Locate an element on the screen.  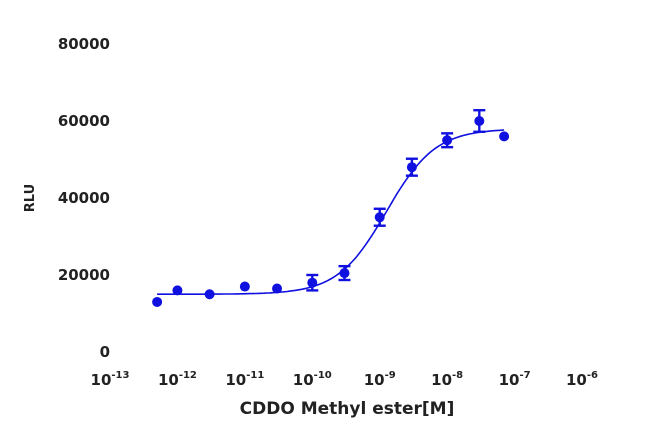
y-axis-title: RLU is located at coordinates (30, 198).